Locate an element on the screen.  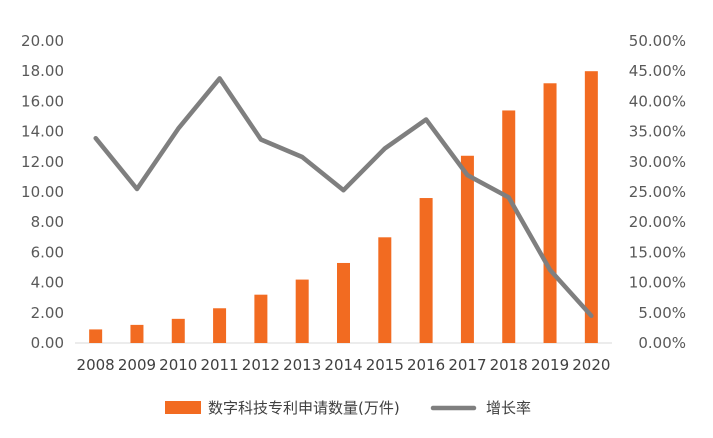
legend-bar-swatch is located at coordinates (183, 407).